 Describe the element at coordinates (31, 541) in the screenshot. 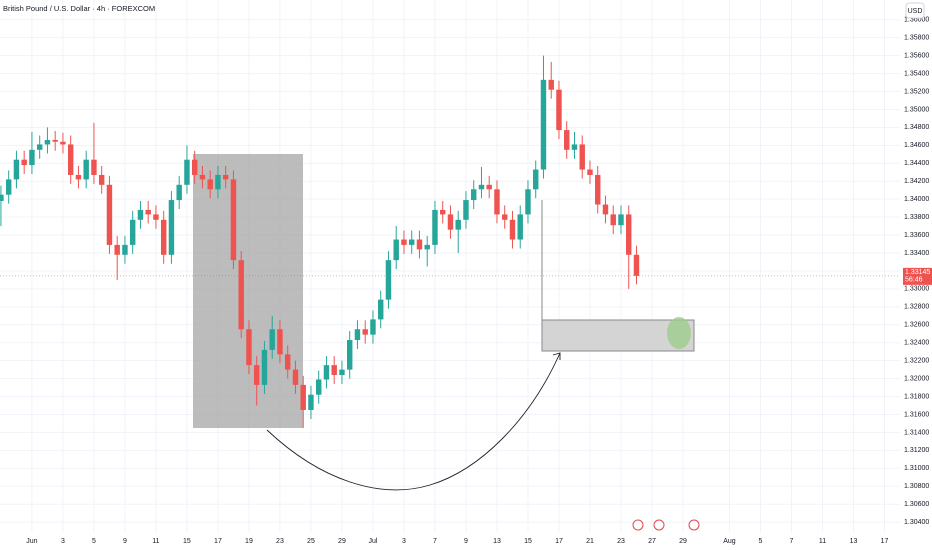

I see `x-tick-label: Jun` at that location.